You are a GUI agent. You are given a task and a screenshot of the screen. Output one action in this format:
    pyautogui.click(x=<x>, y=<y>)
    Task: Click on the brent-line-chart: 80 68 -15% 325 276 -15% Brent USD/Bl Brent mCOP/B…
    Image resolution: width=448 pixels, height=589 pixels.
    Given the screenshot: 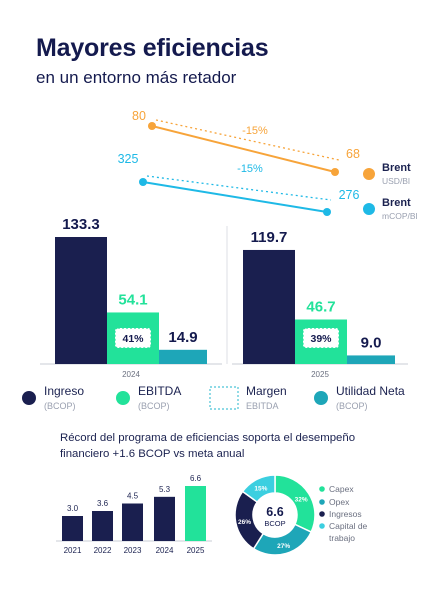 What is the action you would take?
    pyautogui.click(x=268, y=165)
    